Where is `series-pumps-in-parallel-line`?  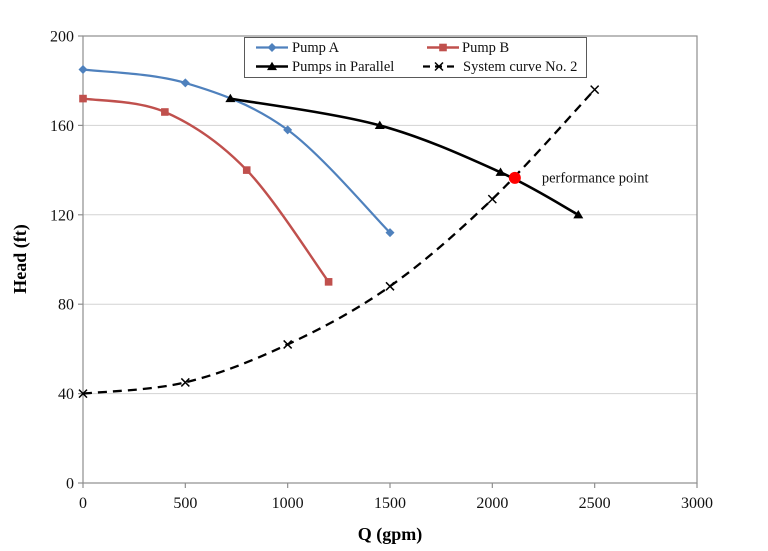 series-pumps-in-parallel-line is located at coordinates (404, 156).